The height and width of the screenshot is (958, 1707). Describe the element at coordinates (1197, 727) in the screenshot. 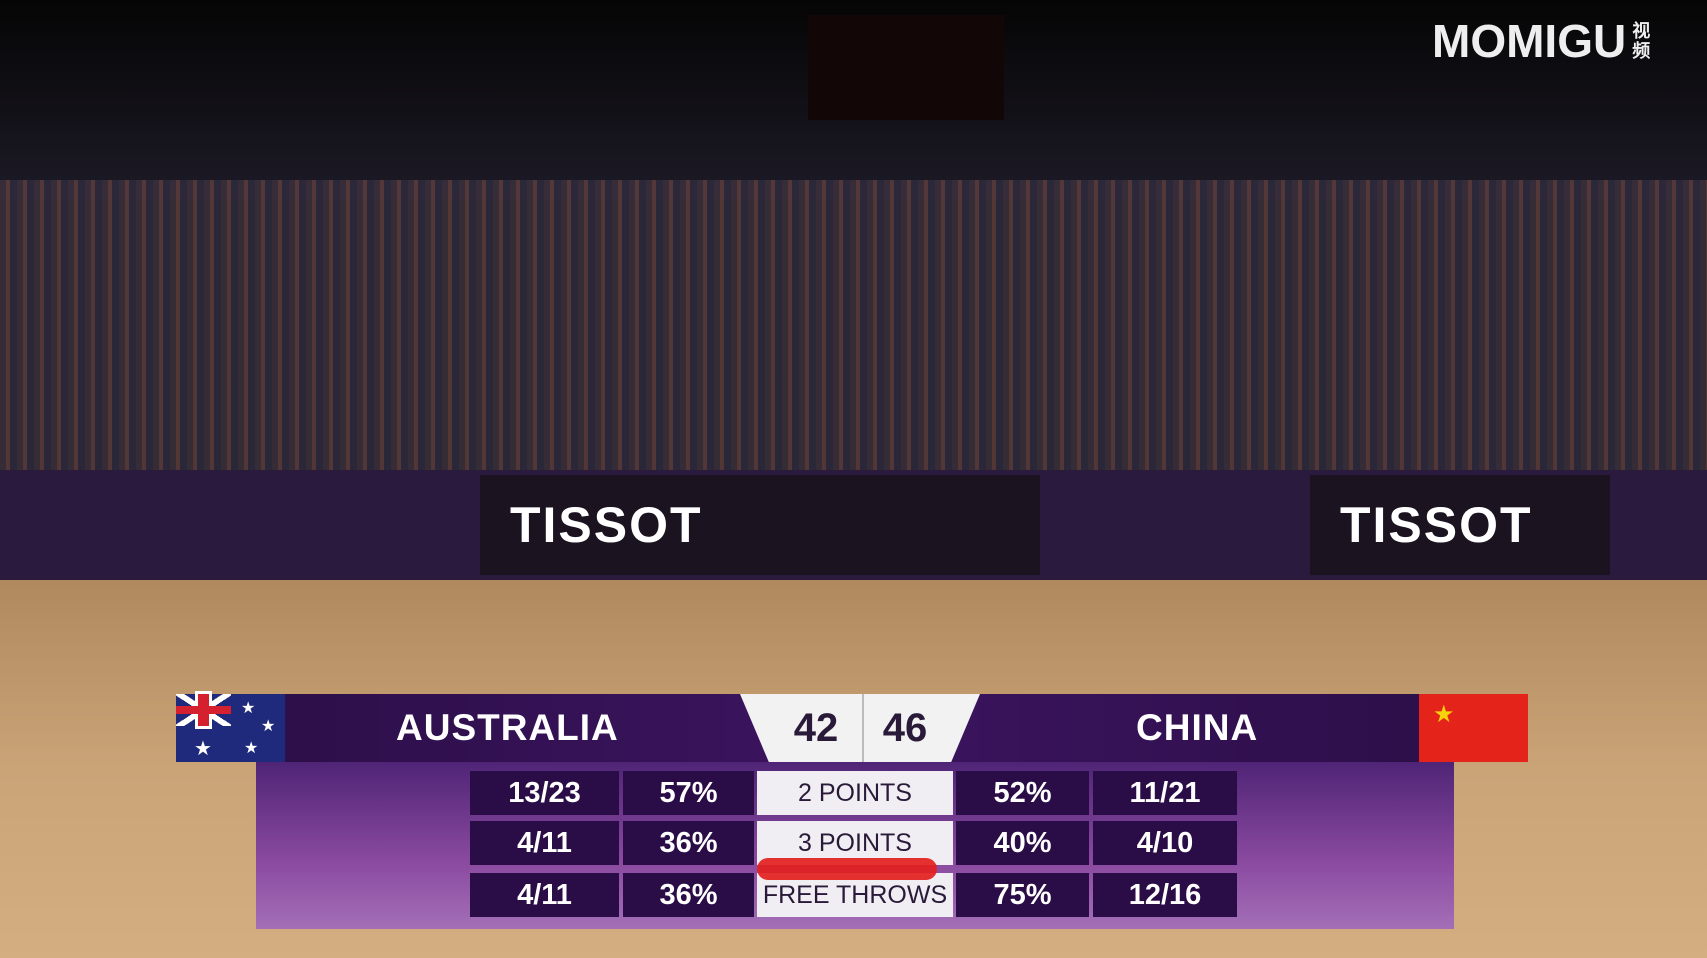

I see `away-team-name: CHINA` at that location.